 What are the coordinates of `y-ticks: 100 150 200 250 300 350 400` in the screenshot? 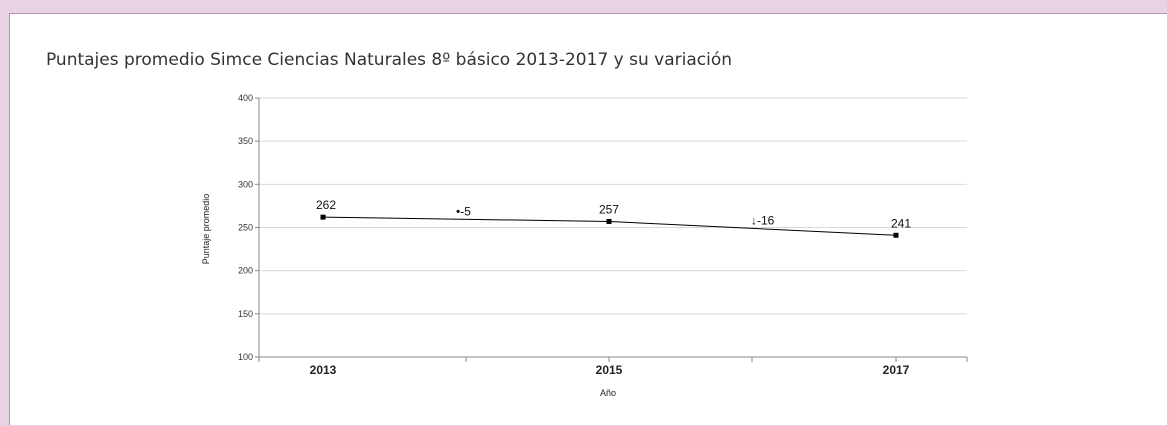 It's located at (248, 227).